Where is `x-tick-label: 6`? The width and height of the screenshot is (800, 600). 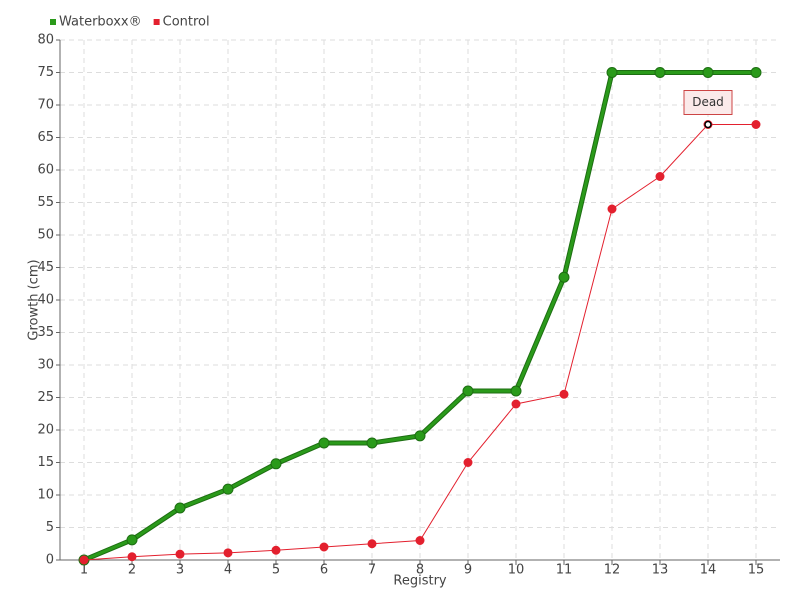
x-tick-label: 6 is located at coordinates (324, 570).